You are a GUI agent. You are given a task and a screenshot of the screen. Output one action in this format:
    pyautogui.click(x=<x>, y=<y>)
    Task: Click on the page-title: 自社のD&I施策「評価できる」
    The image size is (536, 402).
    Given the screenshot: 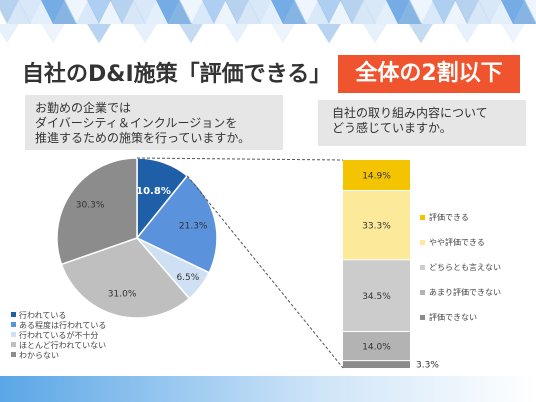 What is the action you would take?
    pyautogui.click(x=177, y=74)
    